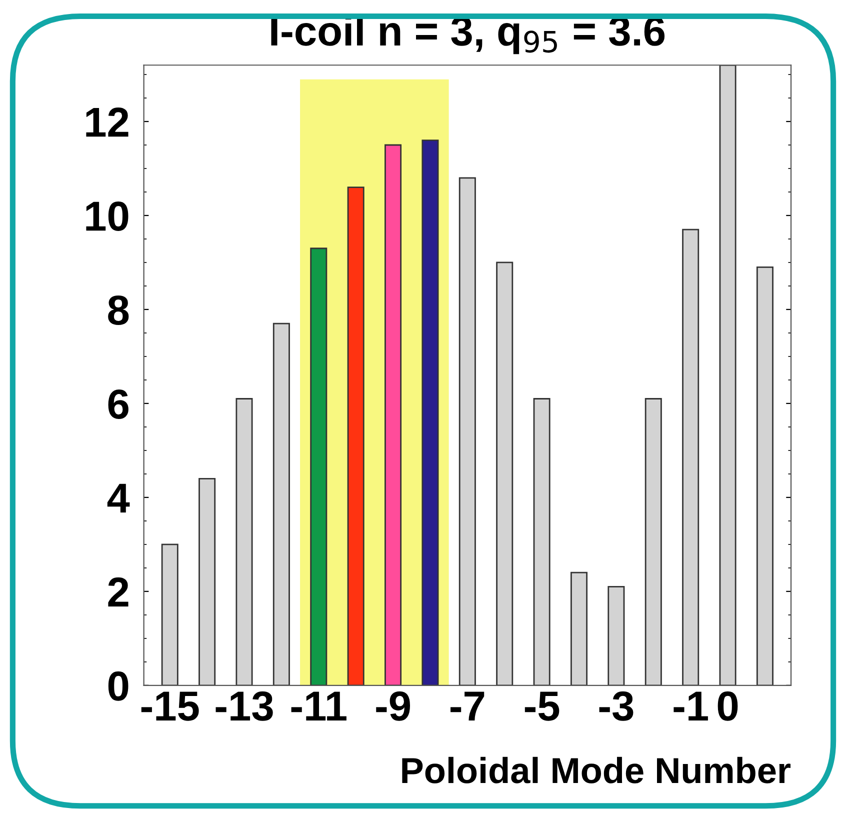  What do you see at coordinates (170, 706) in the screenshot?
I see `x-tick-label: -15` at bounding box center [170, 706].